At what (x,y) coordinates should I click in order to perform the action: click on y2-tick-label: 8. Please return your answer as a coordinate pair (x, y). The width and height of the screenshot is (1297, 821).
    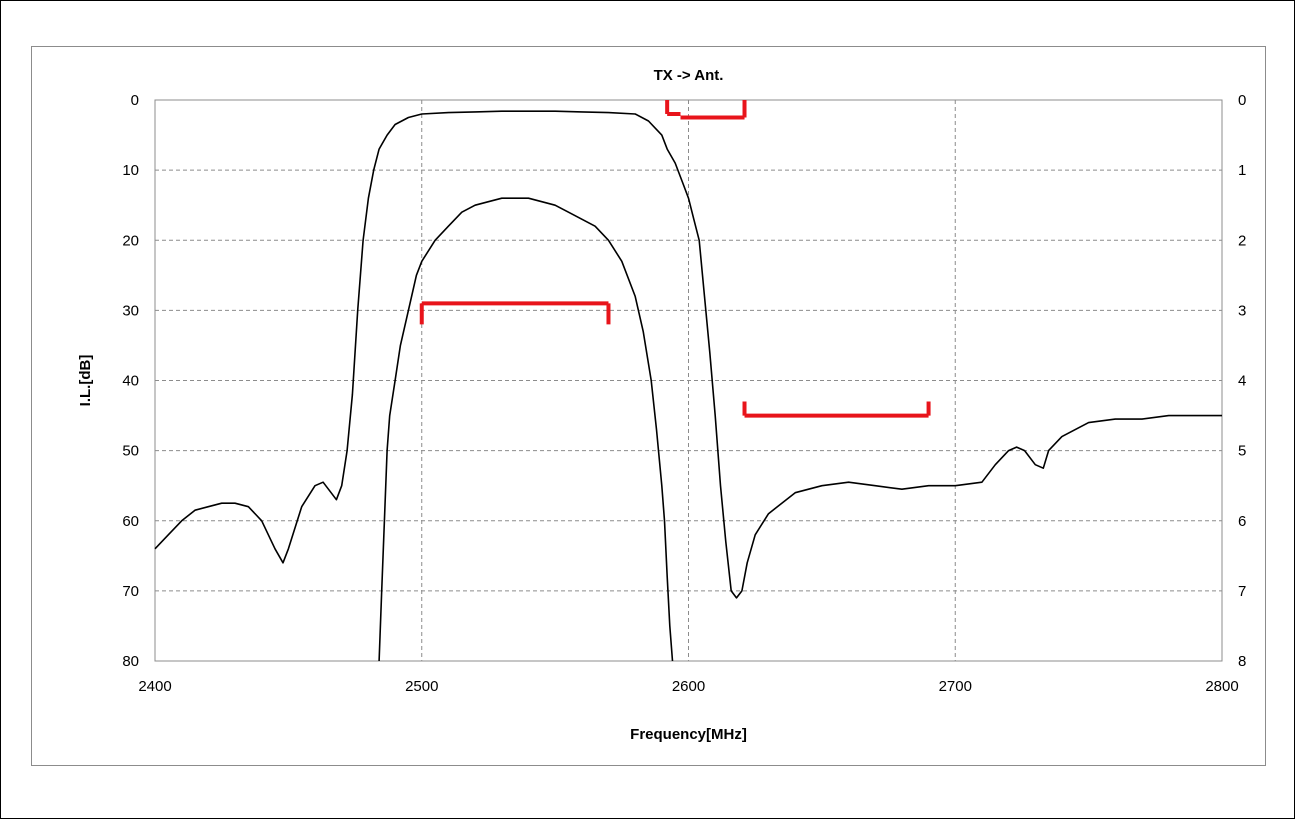
    Looking at the image, I should click on (1242, 661).